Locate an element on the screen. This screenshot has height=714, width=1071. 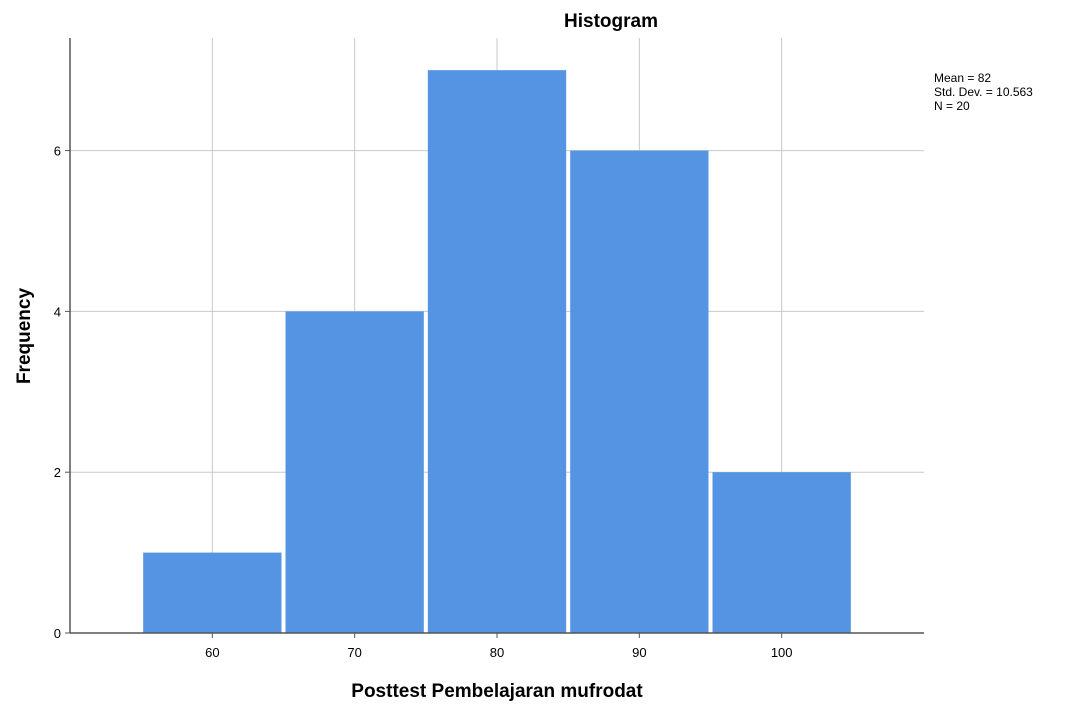
stats-std-dev: Std. Dev. = 10.563 is located at coordinates (983, 92).